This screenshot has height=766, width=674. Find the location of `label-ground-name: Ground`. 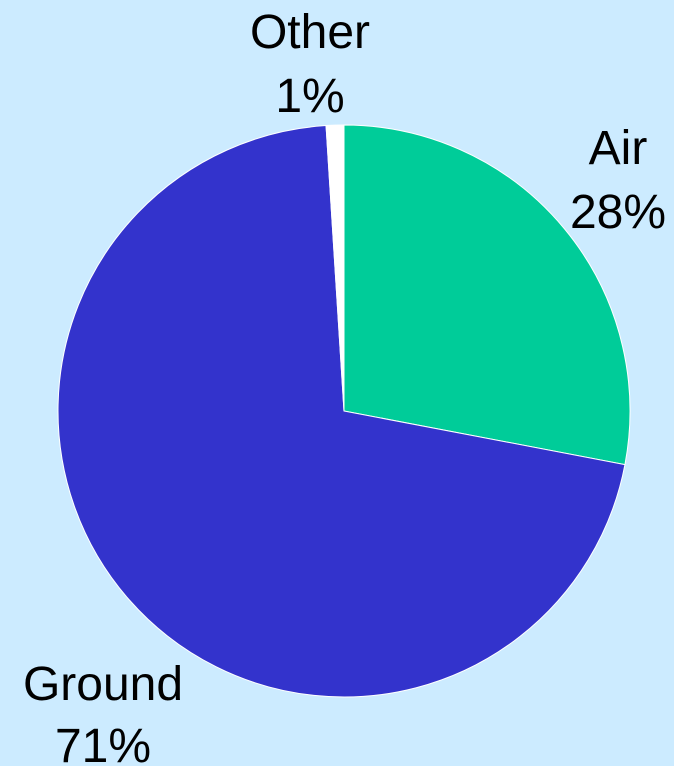

label-ground-name: Ground is located at coordinates (103, 684).